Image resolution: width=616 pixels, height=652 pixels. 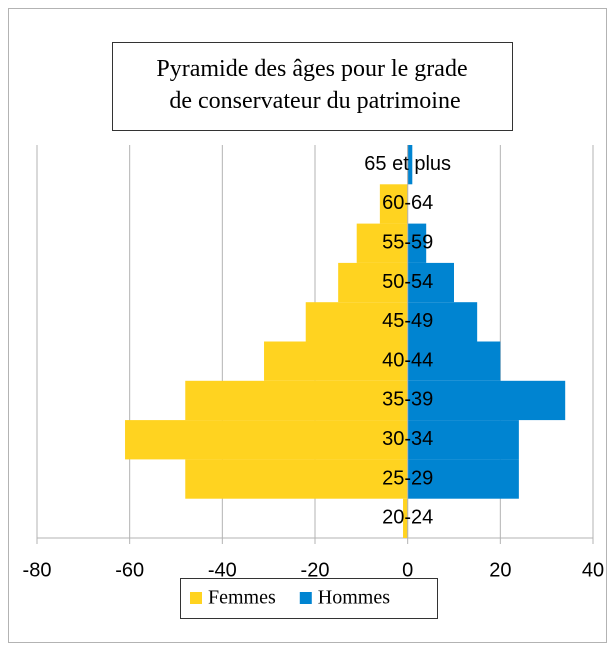 What do you see at coordinates (311, 69) in the screenshot?
I see `title-line: Pyramide des âges pour le grade` at bounding box center [311, 69].